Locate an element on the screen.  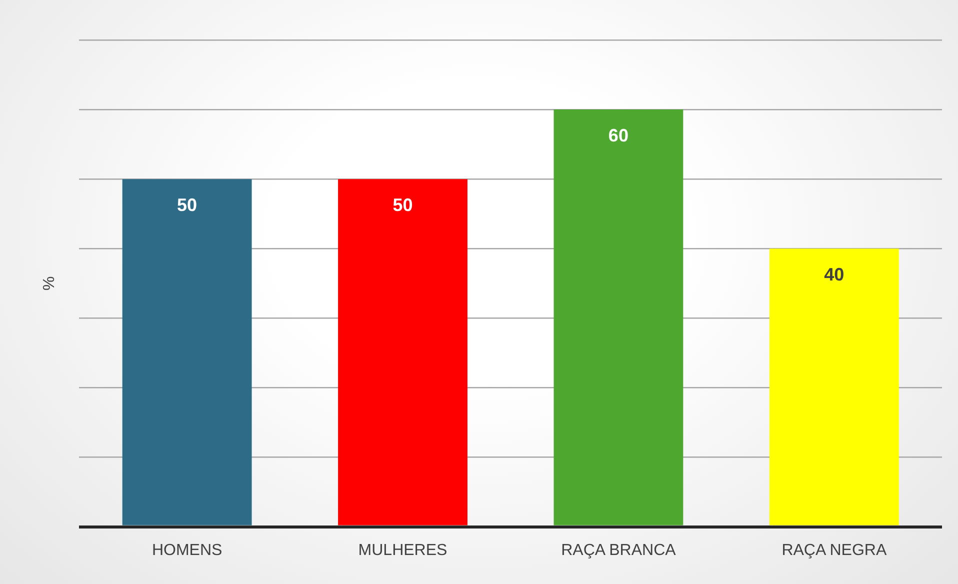
x-tick-label: MULHERES is located at coordinates (403, 550).